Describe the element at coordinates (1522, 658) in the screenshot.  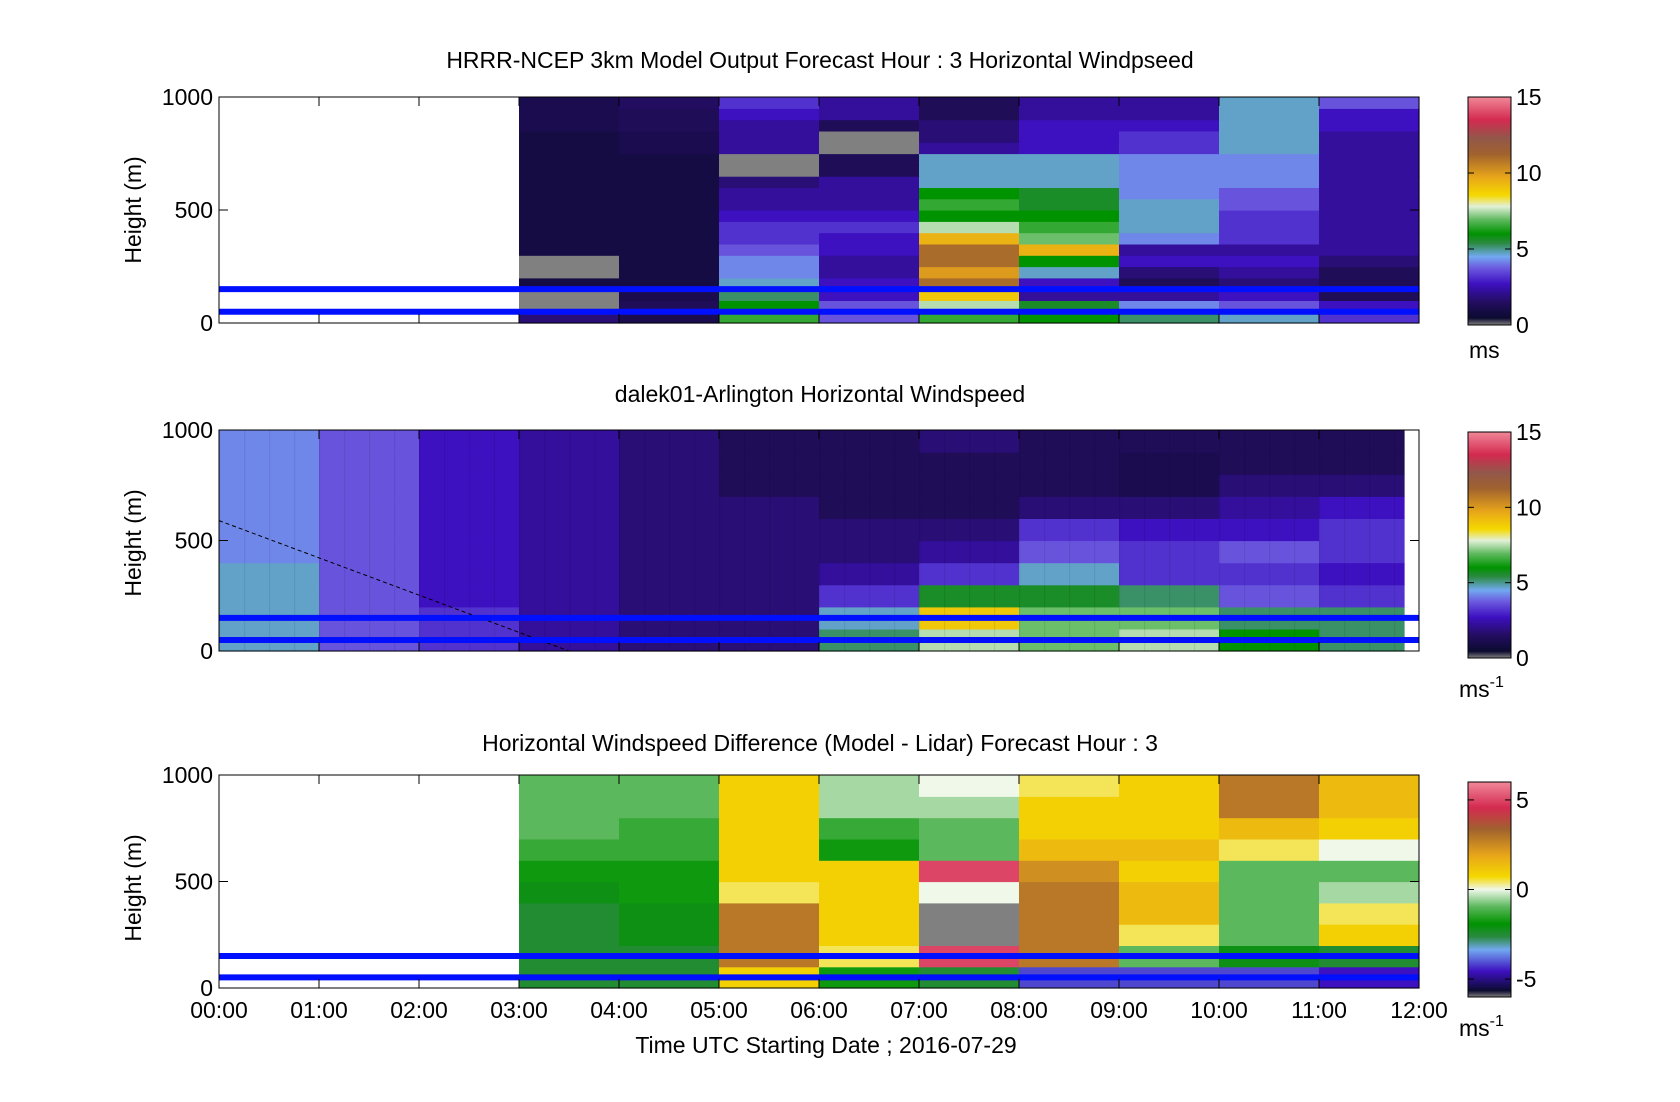
I see `colorbar-tick-label: 0` at that location.